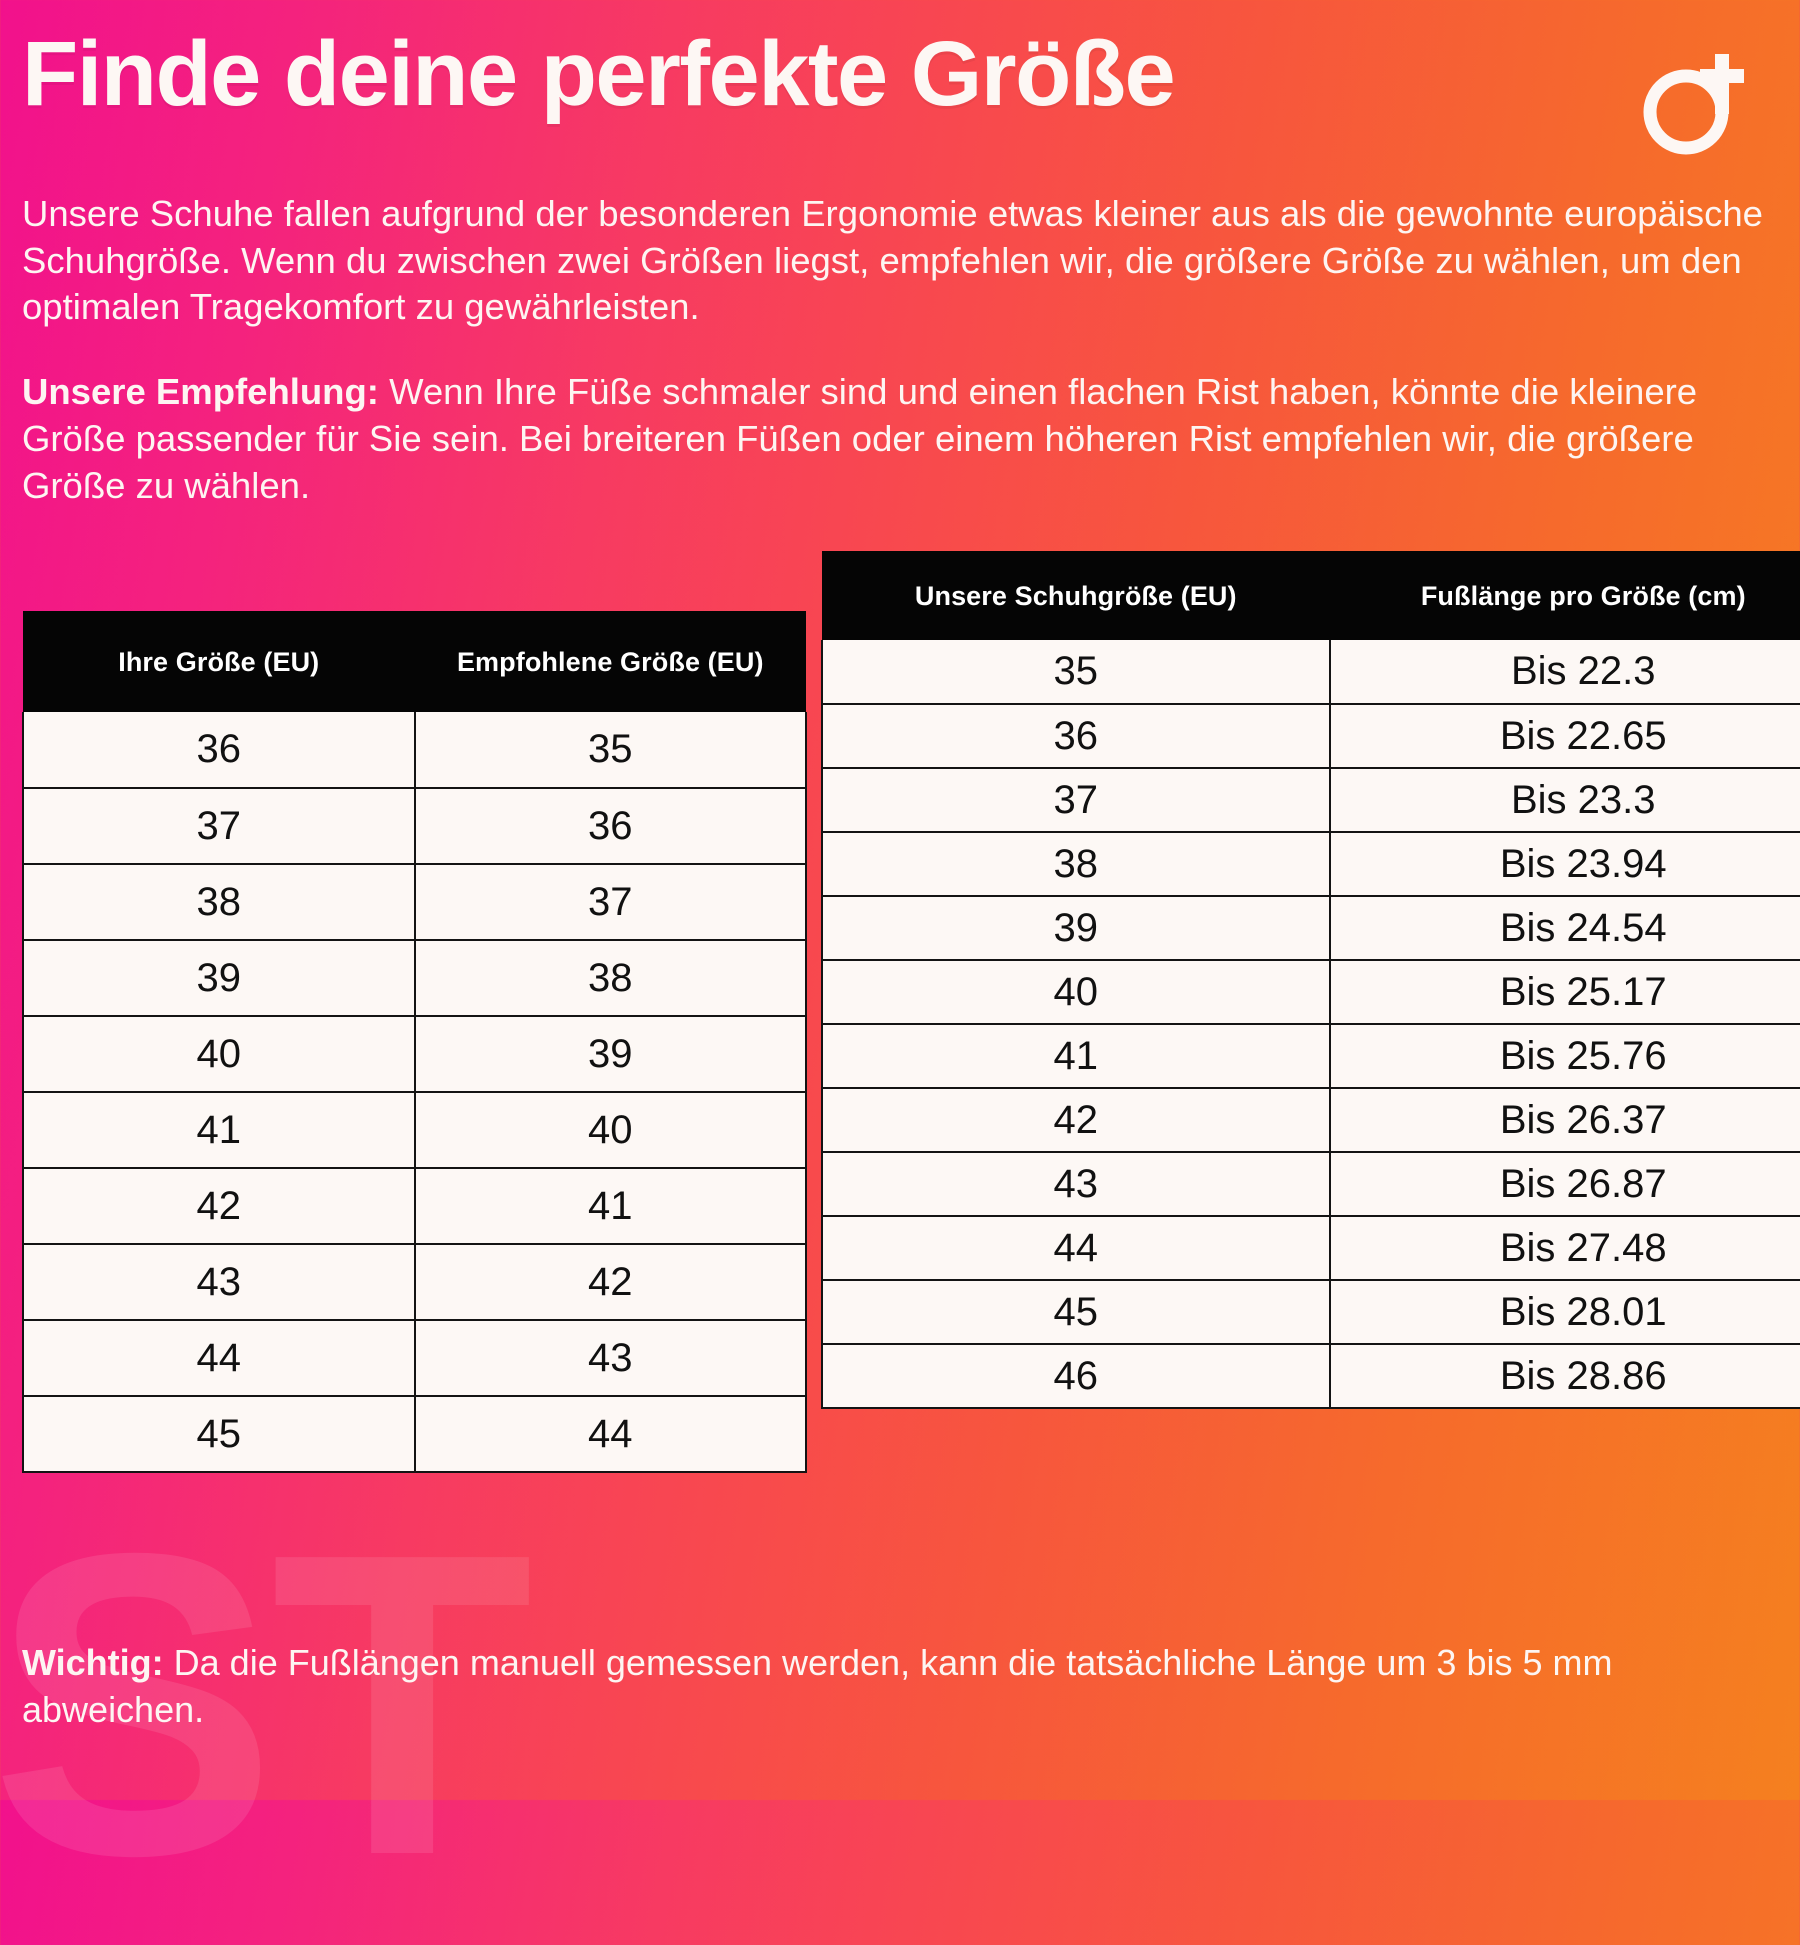 Image resolution: width=1800 pixels, height=1945 pixels. I want to click on table-cell: Bis 22.65, so click(1565, 736).